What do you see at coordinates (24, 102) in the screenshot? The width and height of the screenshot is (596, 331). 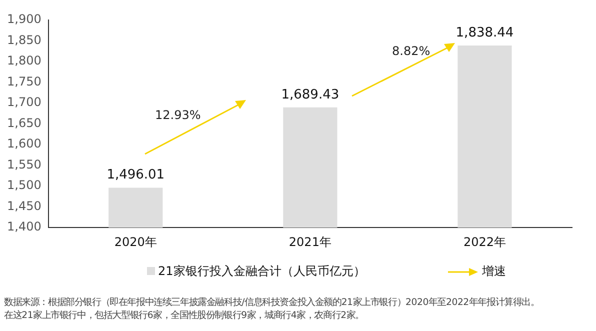 I see `y-tick-label: 1,700` at bounding box center [24, 102].